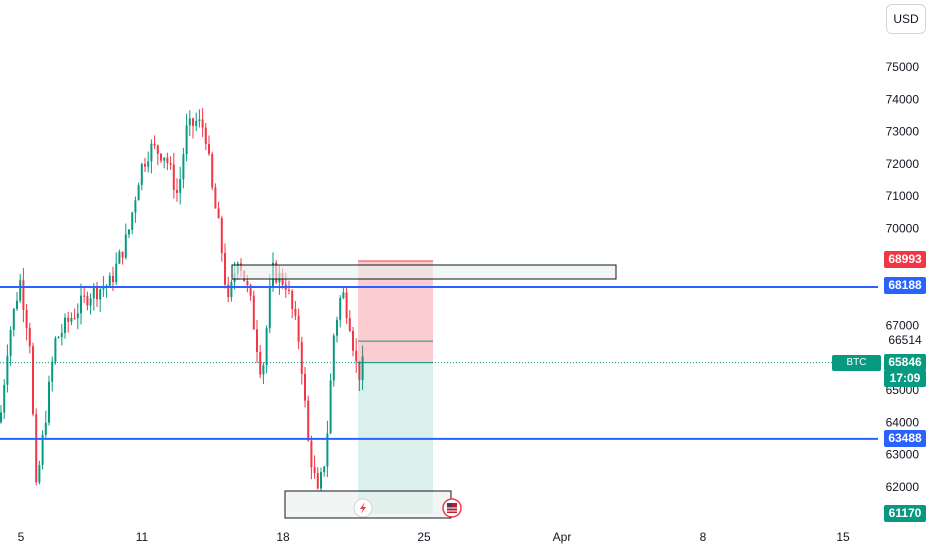  What do you see at coordinates (424, 537) in the screenshot?
I see `x-tick-label: 25` at bounding box center [424, 537].